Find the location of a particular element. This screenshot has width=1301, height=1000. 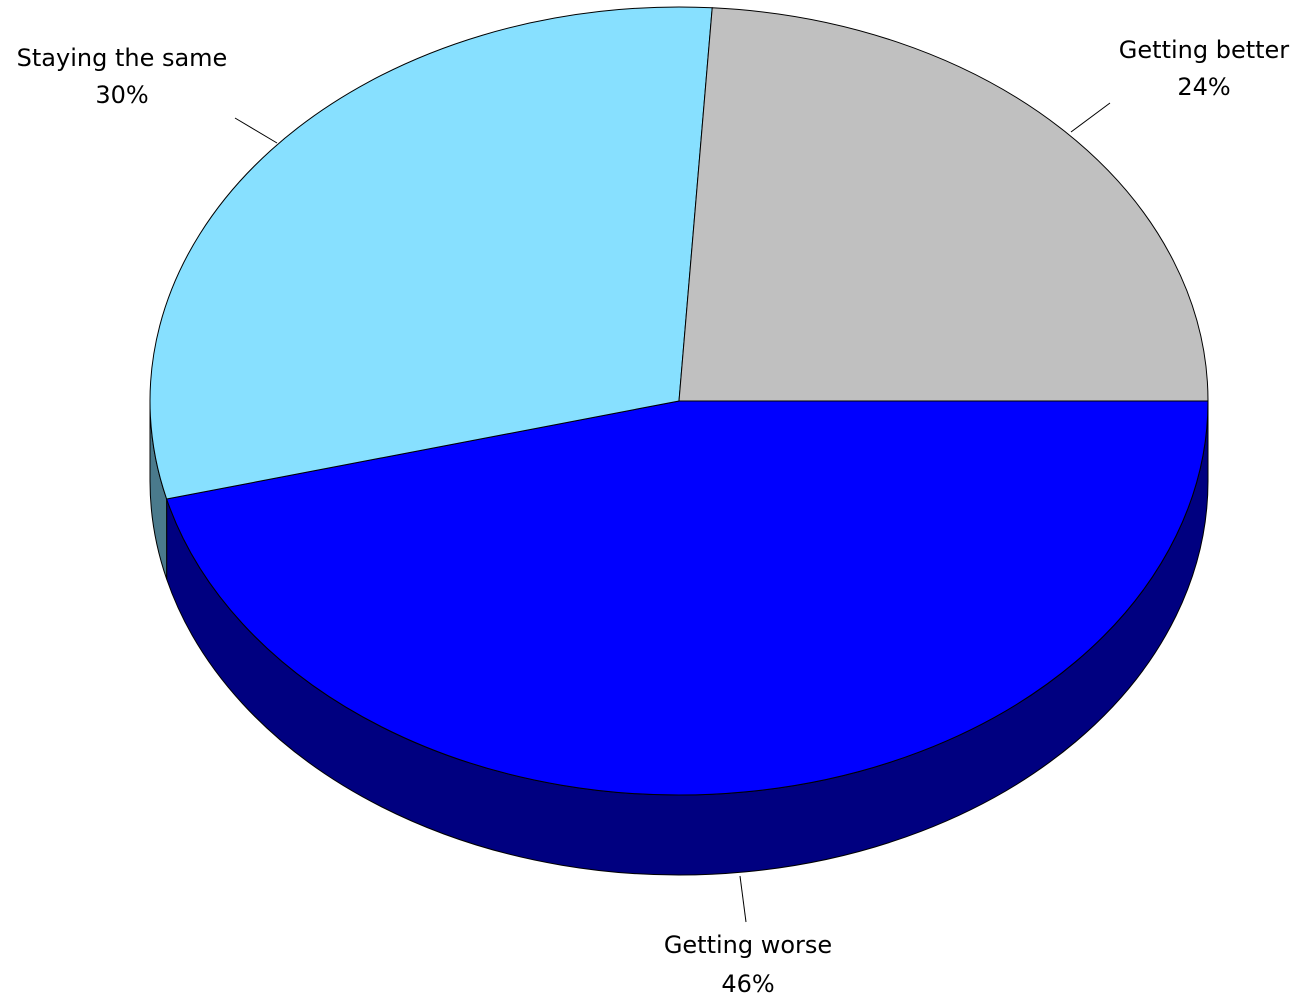

label-getting-worse-value: 46% is located at coordinates (747, 984).